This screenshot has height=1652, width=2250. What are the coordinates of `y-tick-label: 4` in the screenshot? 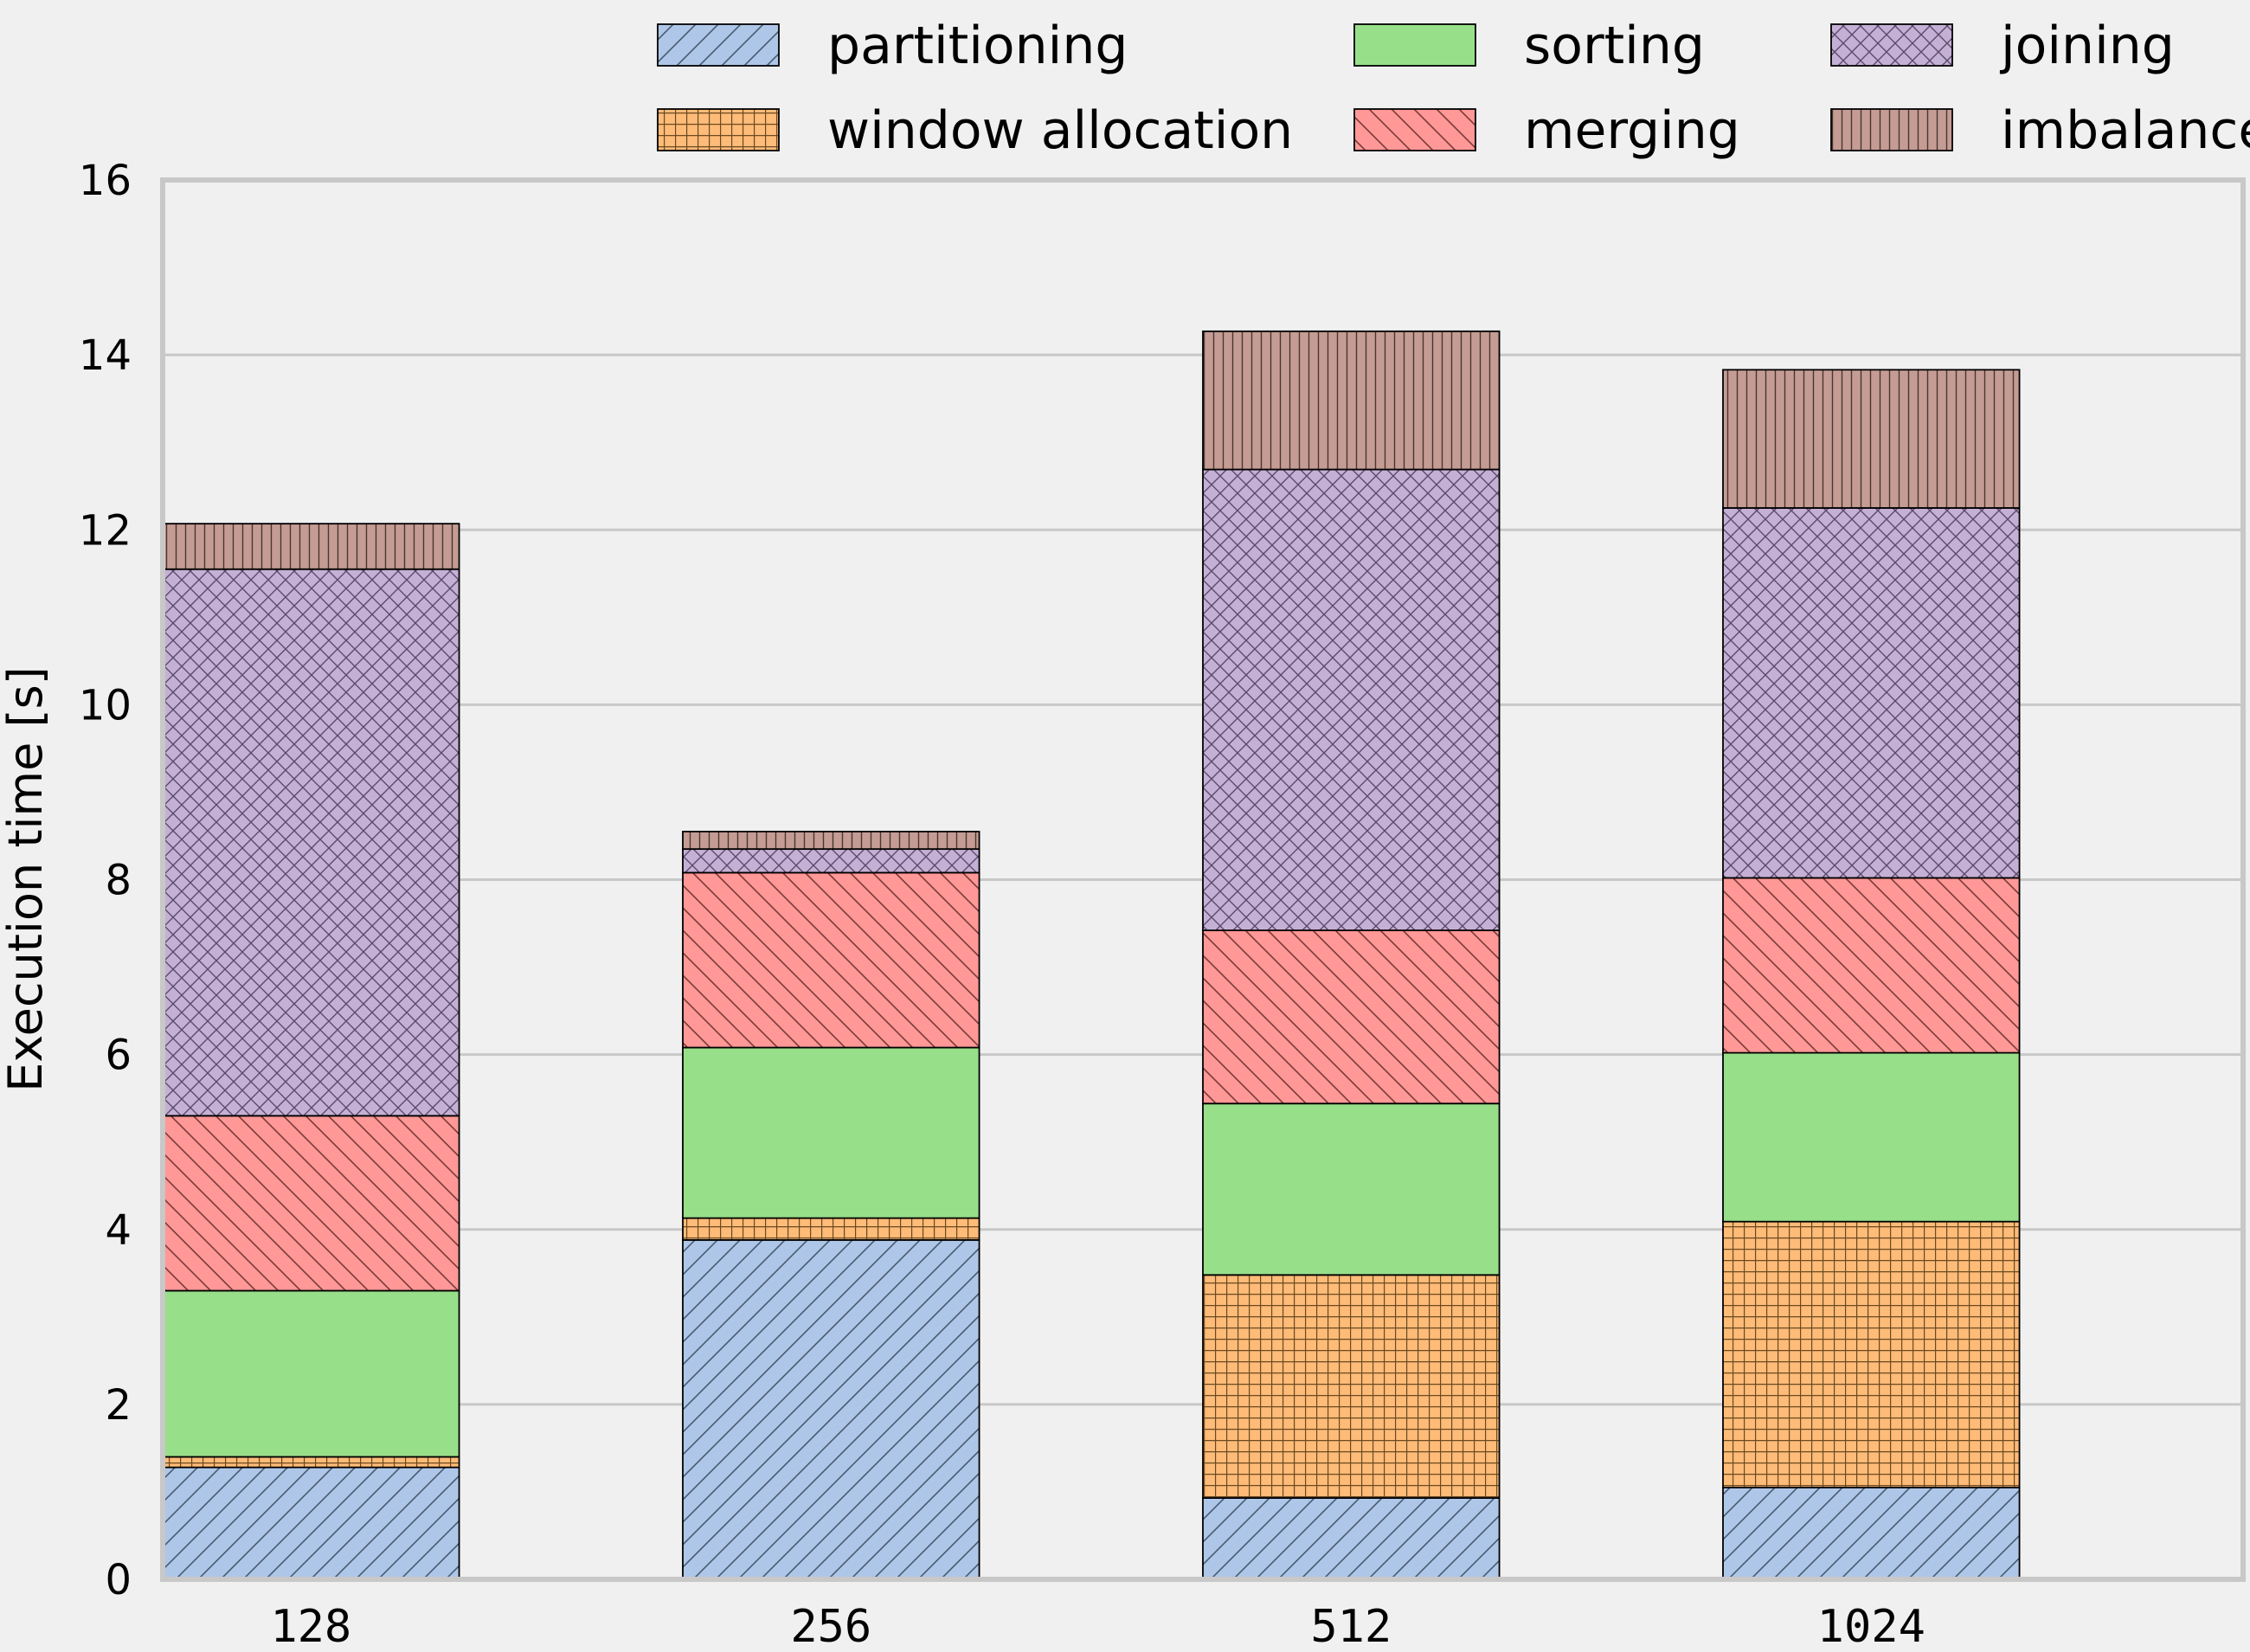 It's located at (118, 1230).